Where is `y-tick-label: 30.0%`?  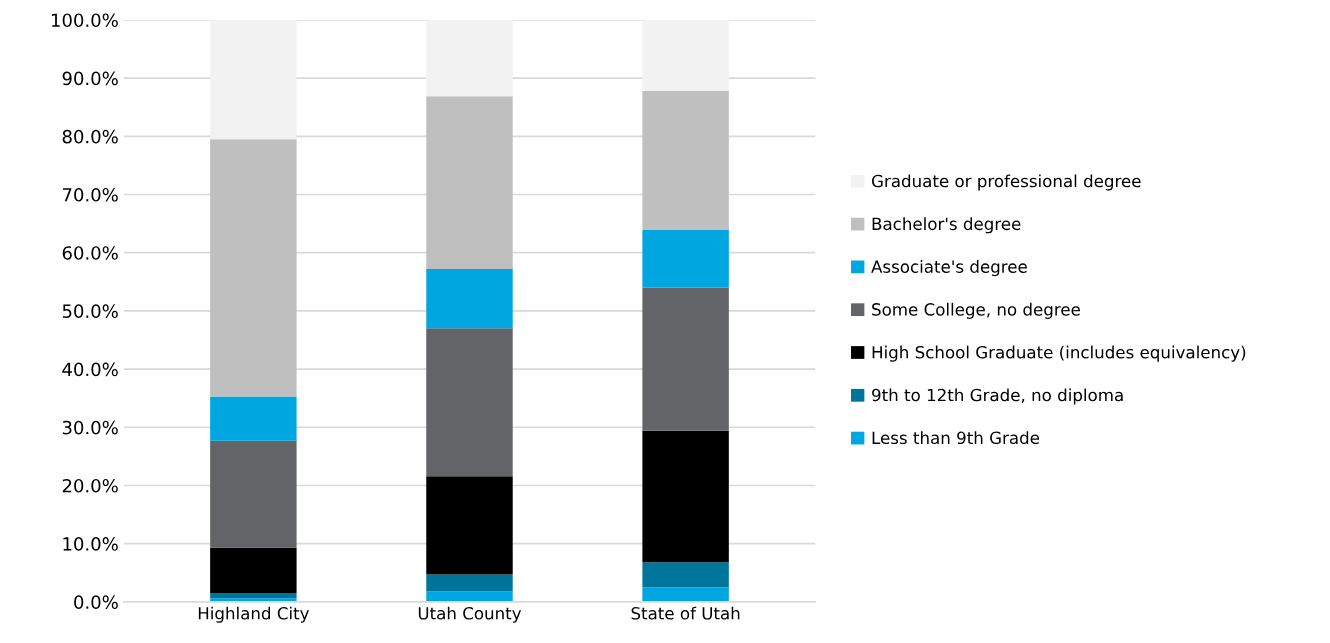 y-tick-label: 30.0% is located at coordinates (90, 427).